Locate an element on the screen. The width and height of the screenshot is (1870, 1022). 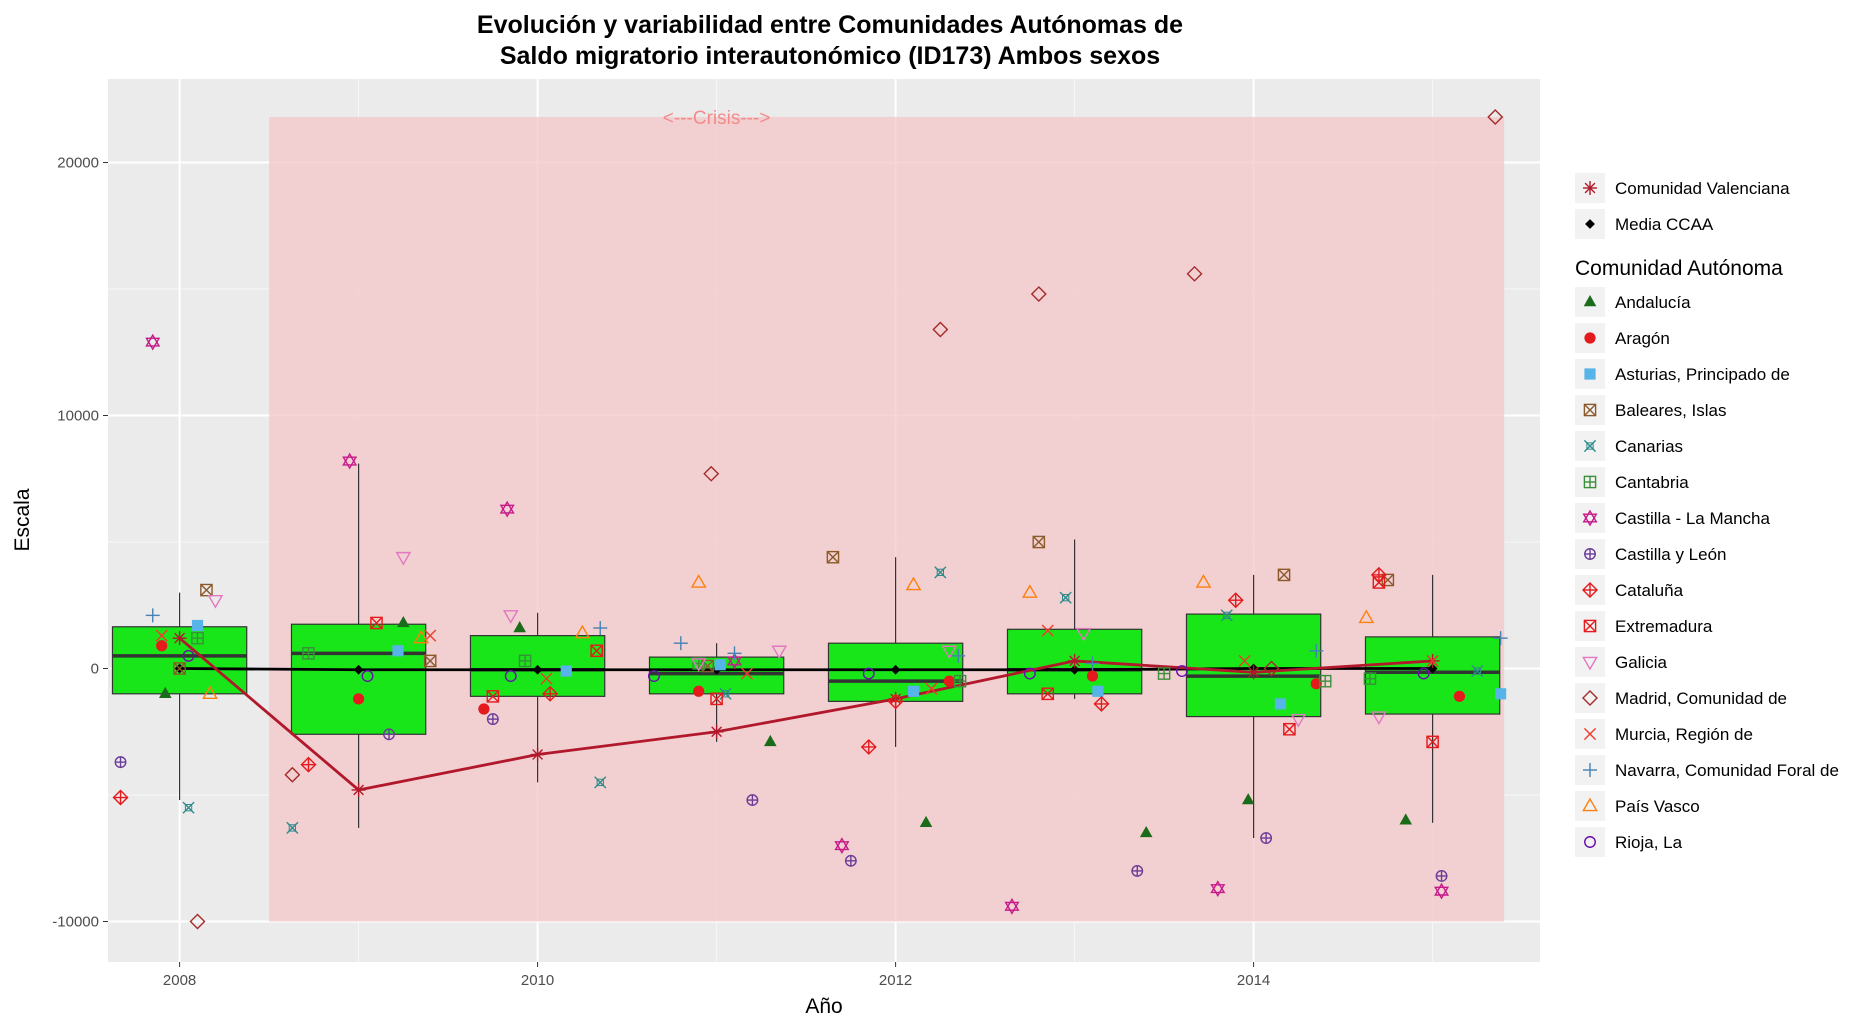
legend-item: Andalucía is located at coordinates (1633, 302).